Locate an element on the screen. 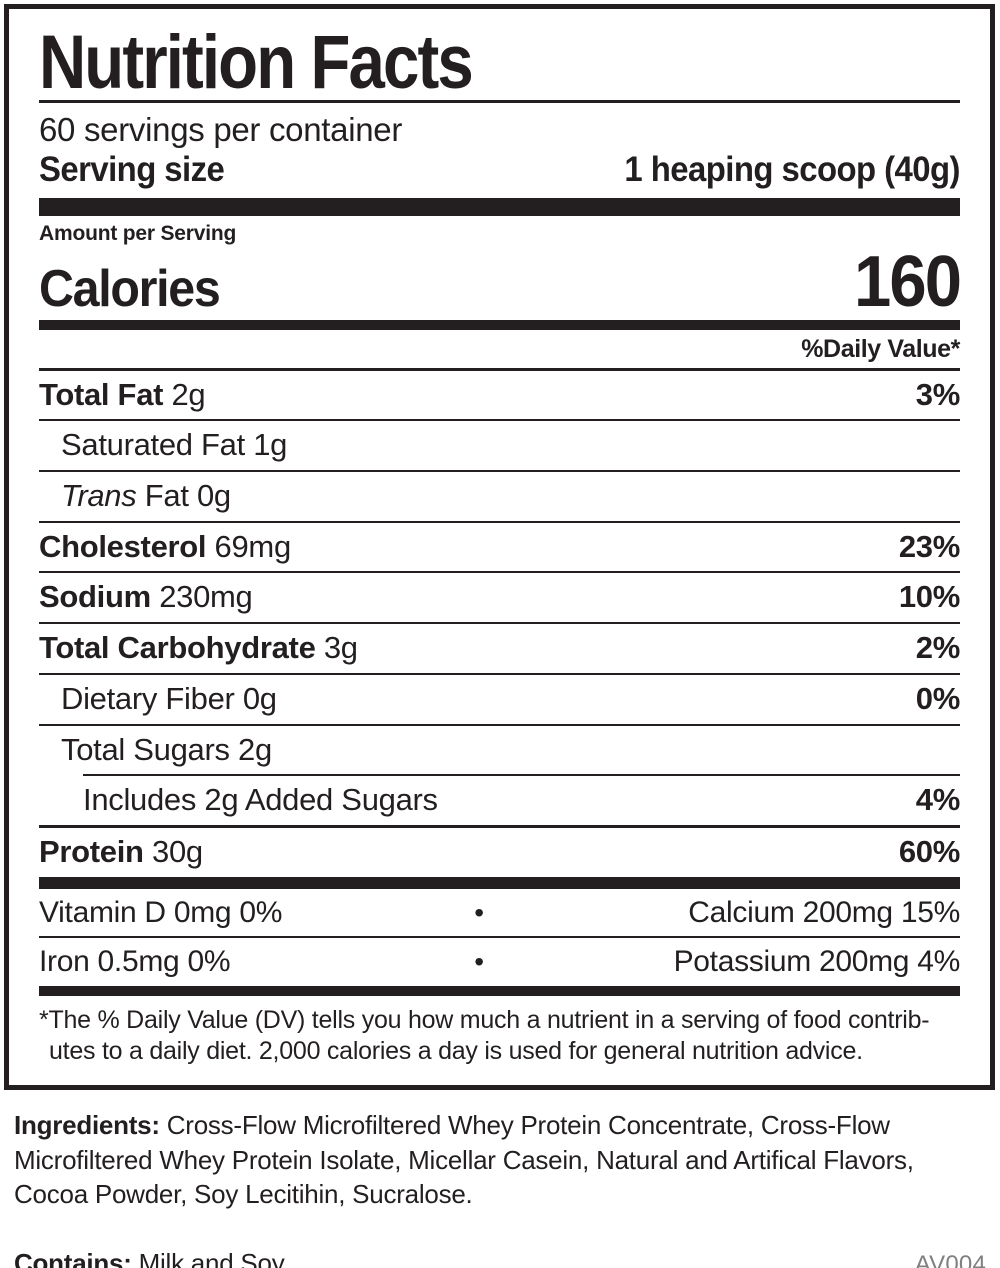  nutrient-name: Trans Fat 0g is located at coordinates (146, 495).